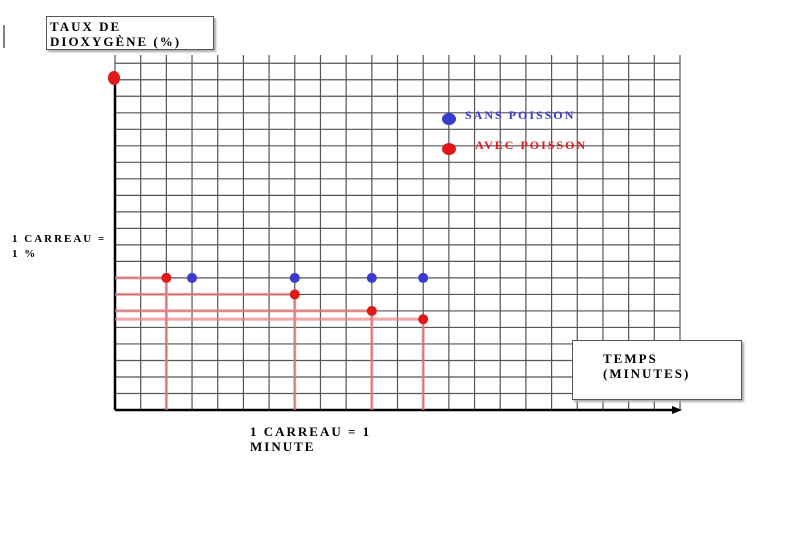 Image resolution: width=786 pixels, height=537 pixels. I want to click on x-axis-arrow, so click(677, 410).